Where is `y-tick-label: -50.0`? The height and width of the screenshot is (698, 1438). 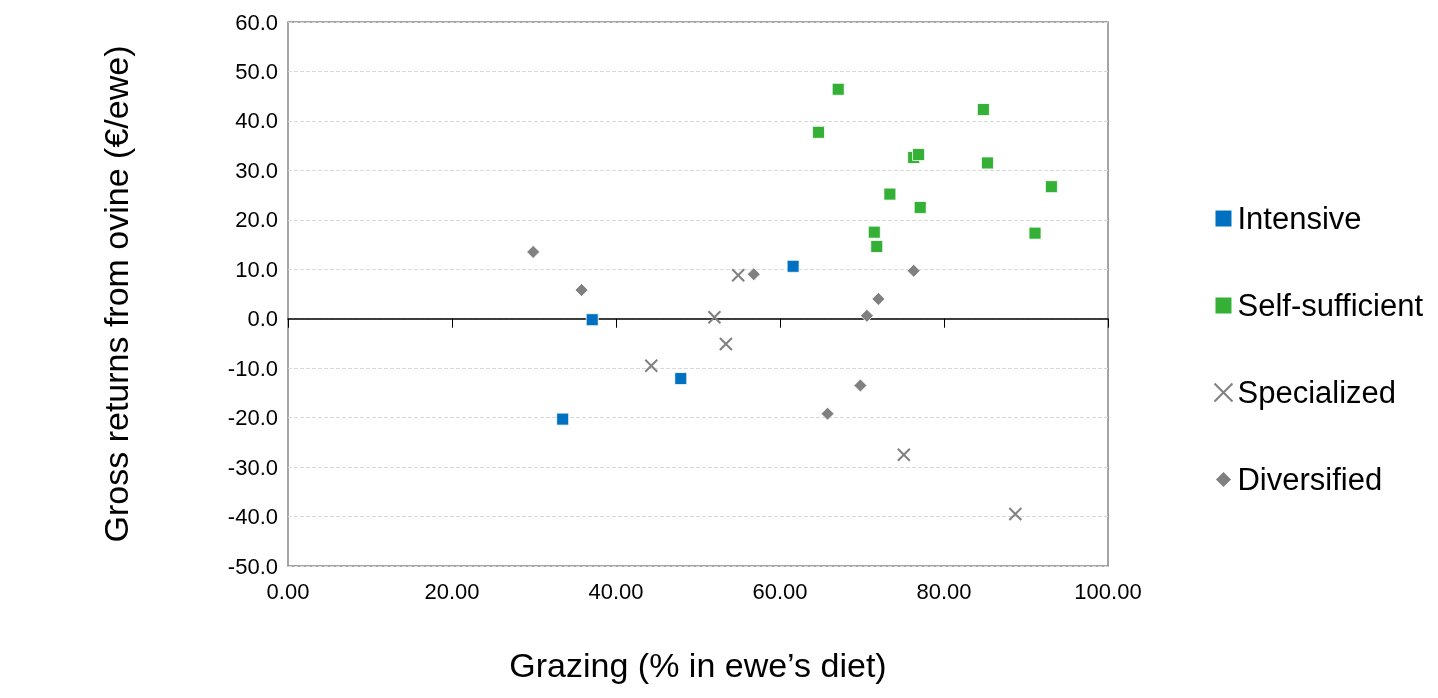
y-tick-label: -50.0 is located at coordinates (252, 566).